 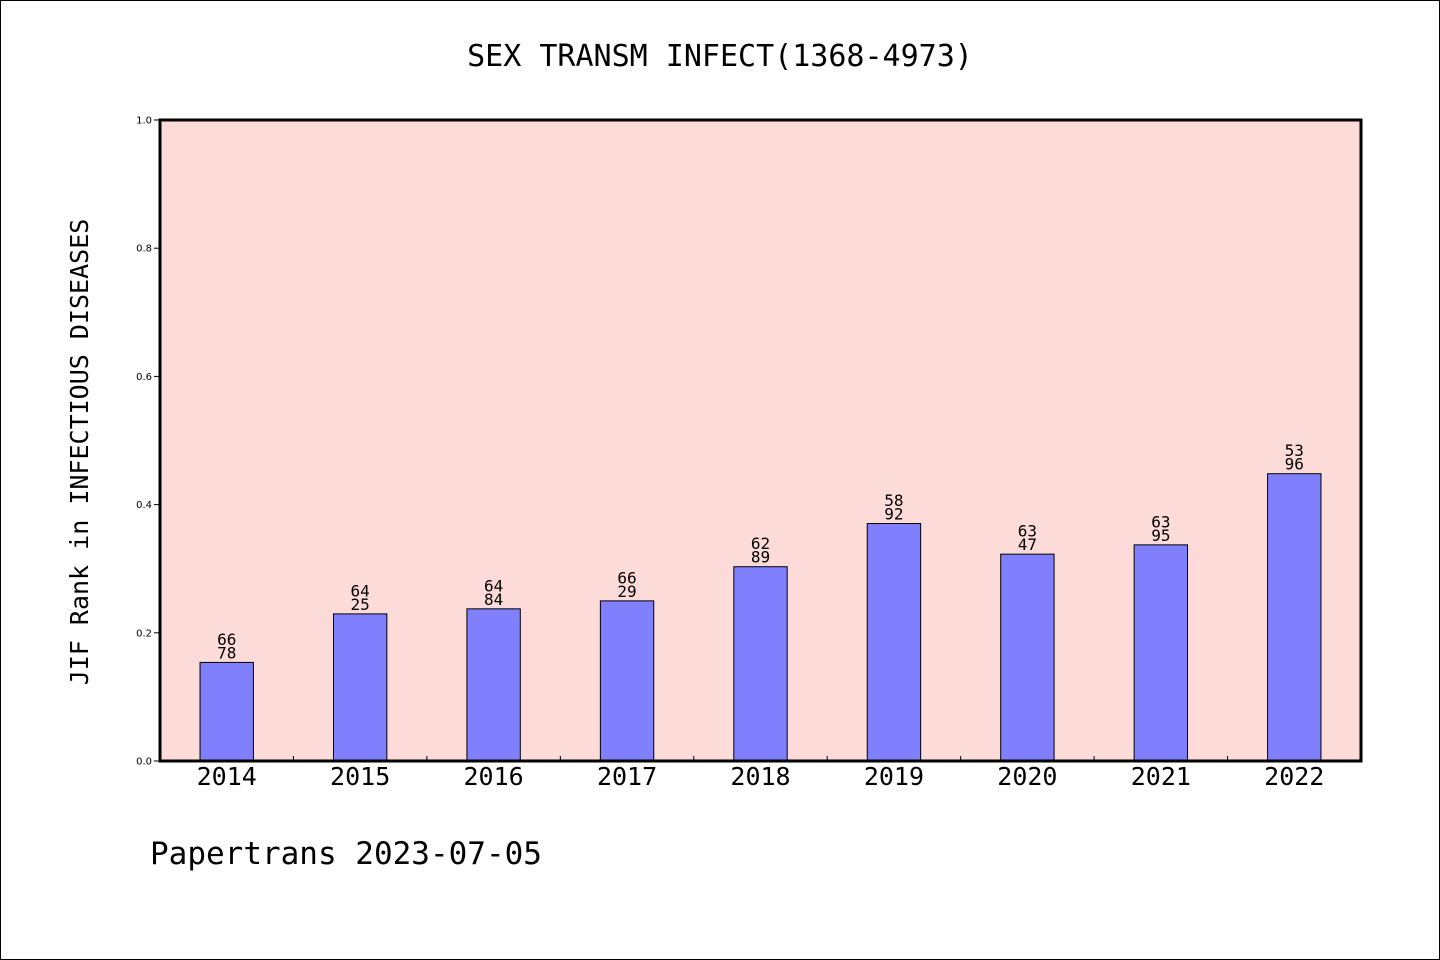 What do you see at coordinates (626, 591) in the screenshot?
I see `bar-data-label: 29` at bounding box center [626, 591].